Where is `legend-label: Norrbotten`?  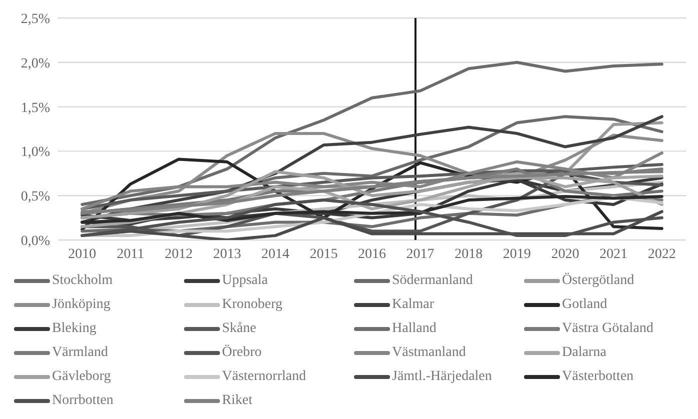 legend-label: Norrbotten is located at coordinates (83, 400).